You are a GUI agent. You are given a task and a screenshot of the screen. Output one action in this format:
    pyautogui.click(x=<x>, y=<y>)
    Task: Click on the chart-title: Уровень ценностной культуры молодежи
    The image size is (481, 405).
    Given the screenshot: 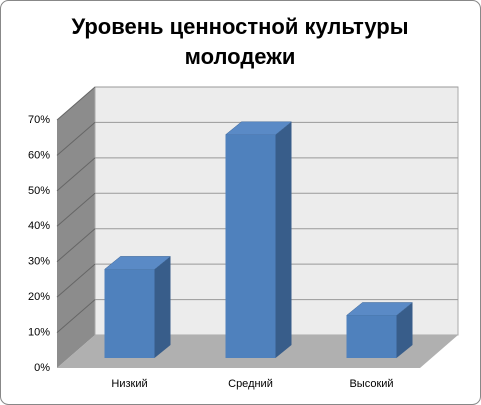 What is the action you would take?
    pyautogui.click(x=240, y=41)
    